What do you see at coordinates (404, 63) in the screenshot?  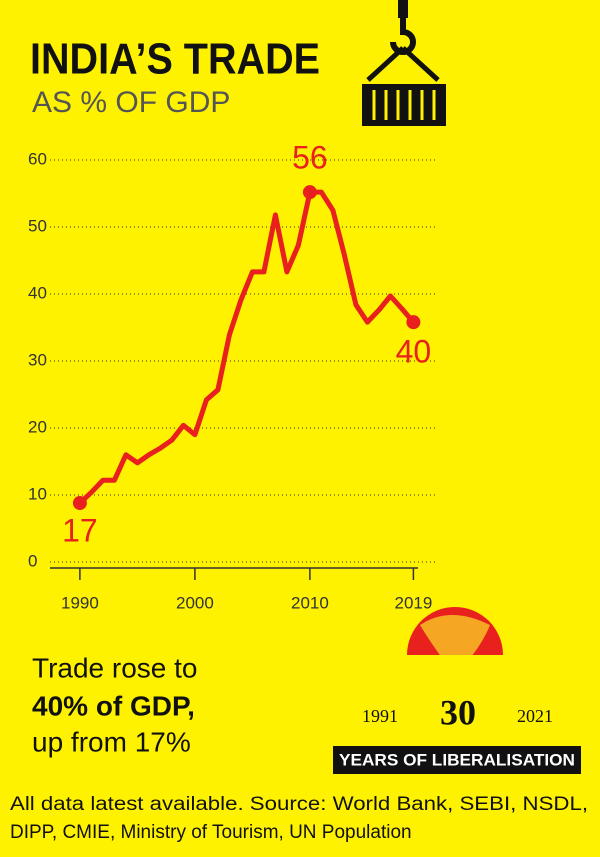 I see `crane-icon` at bounding box center [404, 63].